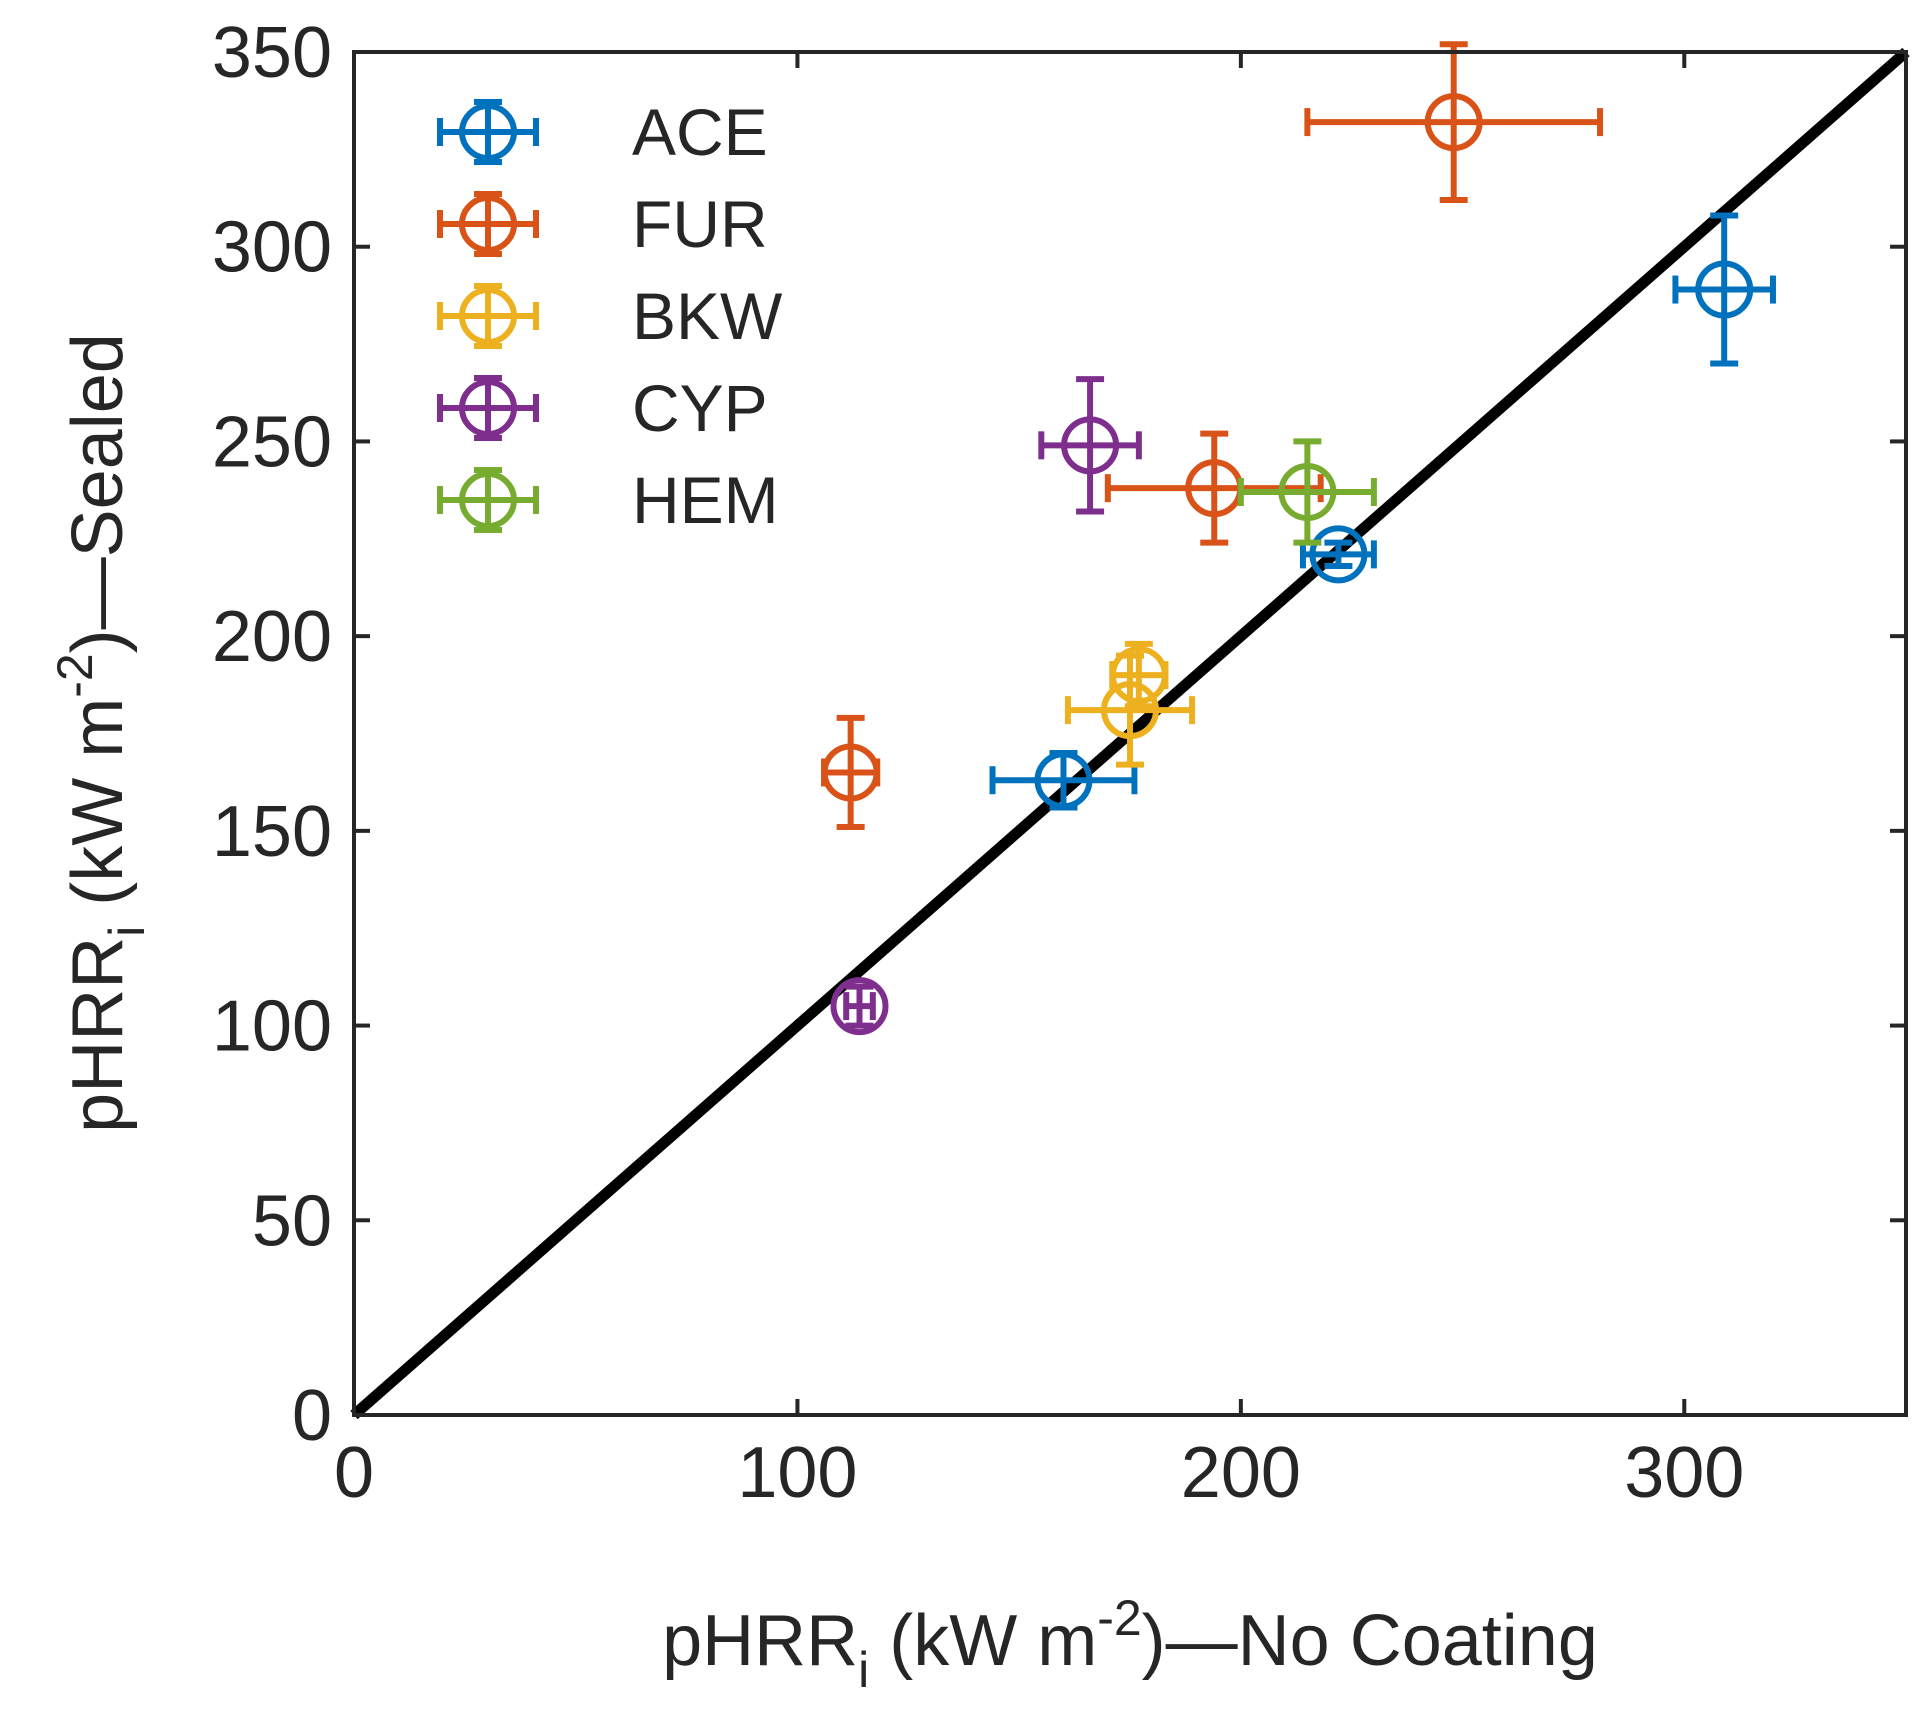 The width and height of the screenshot is (1928, 1717). I want to click on legend-label: CYP, so click(700, 408).